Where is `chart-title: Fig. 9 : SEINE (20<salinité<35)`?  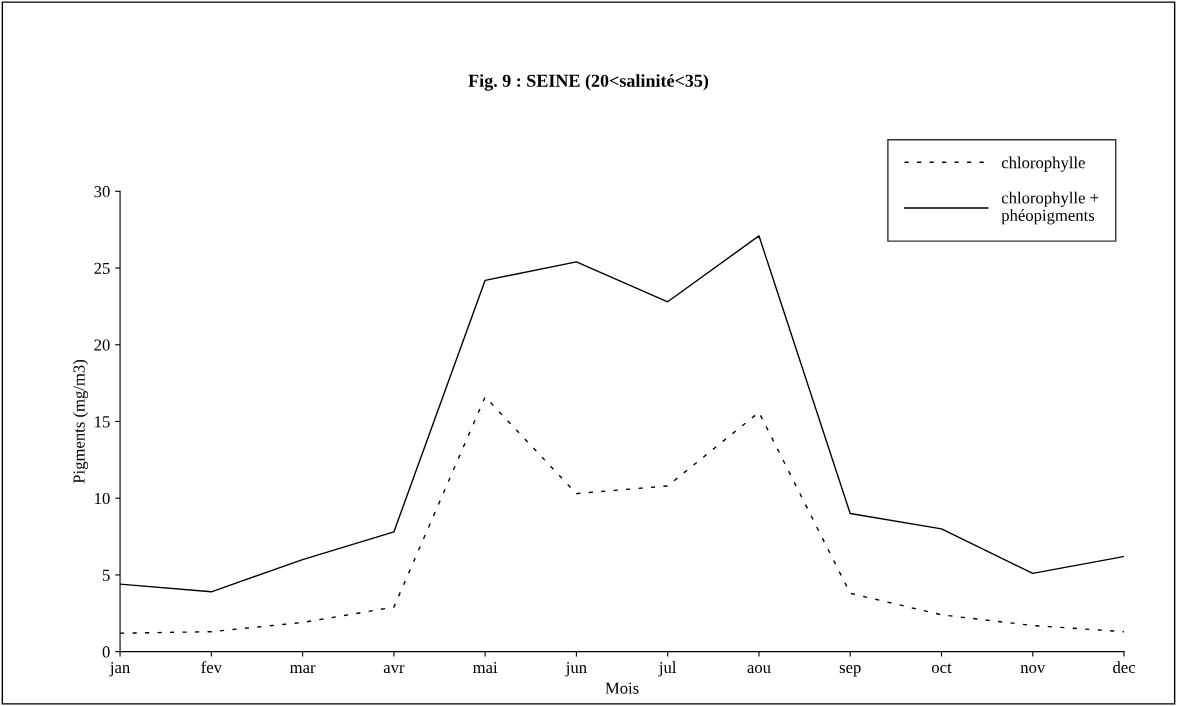 chart-title: Fig. 9 : SEINE (20<salinité<35) is located at coordinates (588, 82).